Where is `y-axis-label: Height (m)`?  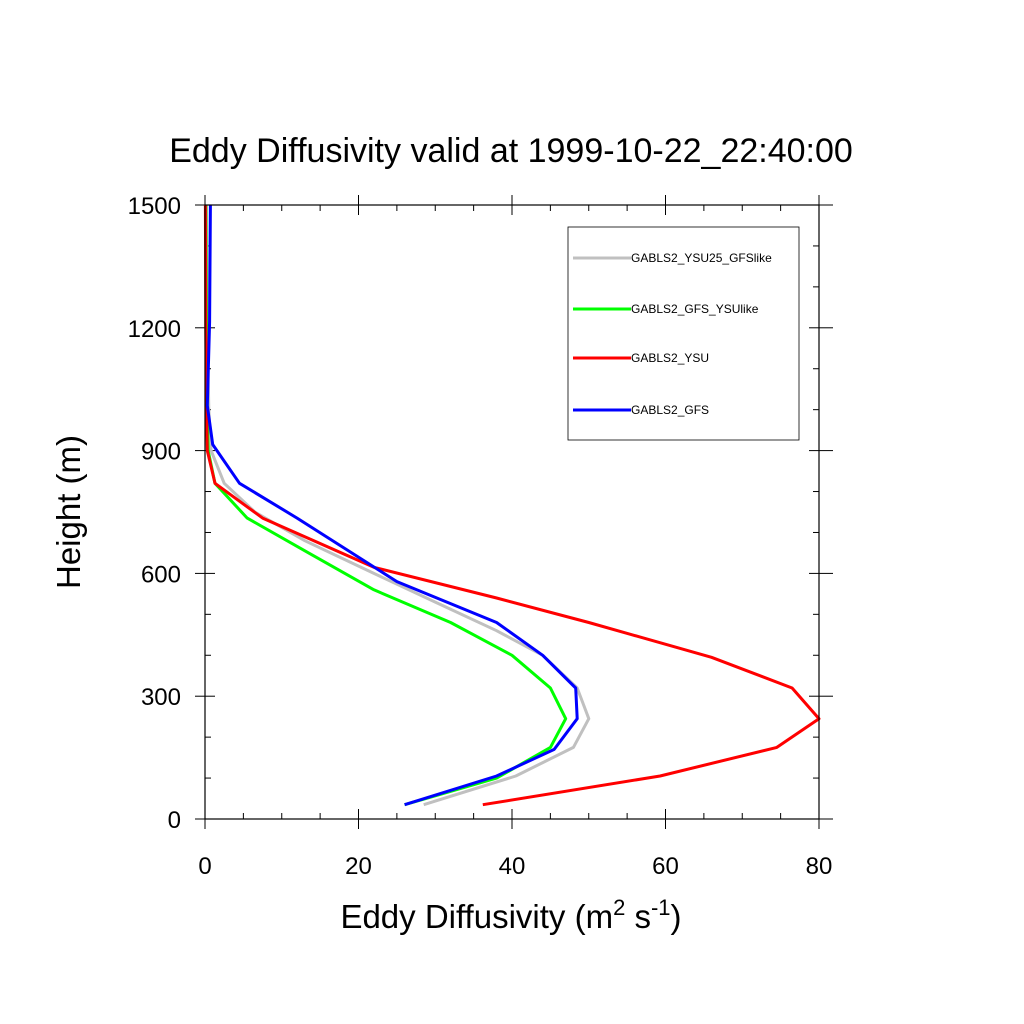
y-axis-label: Height (m) is located at coordinates (68, 512).